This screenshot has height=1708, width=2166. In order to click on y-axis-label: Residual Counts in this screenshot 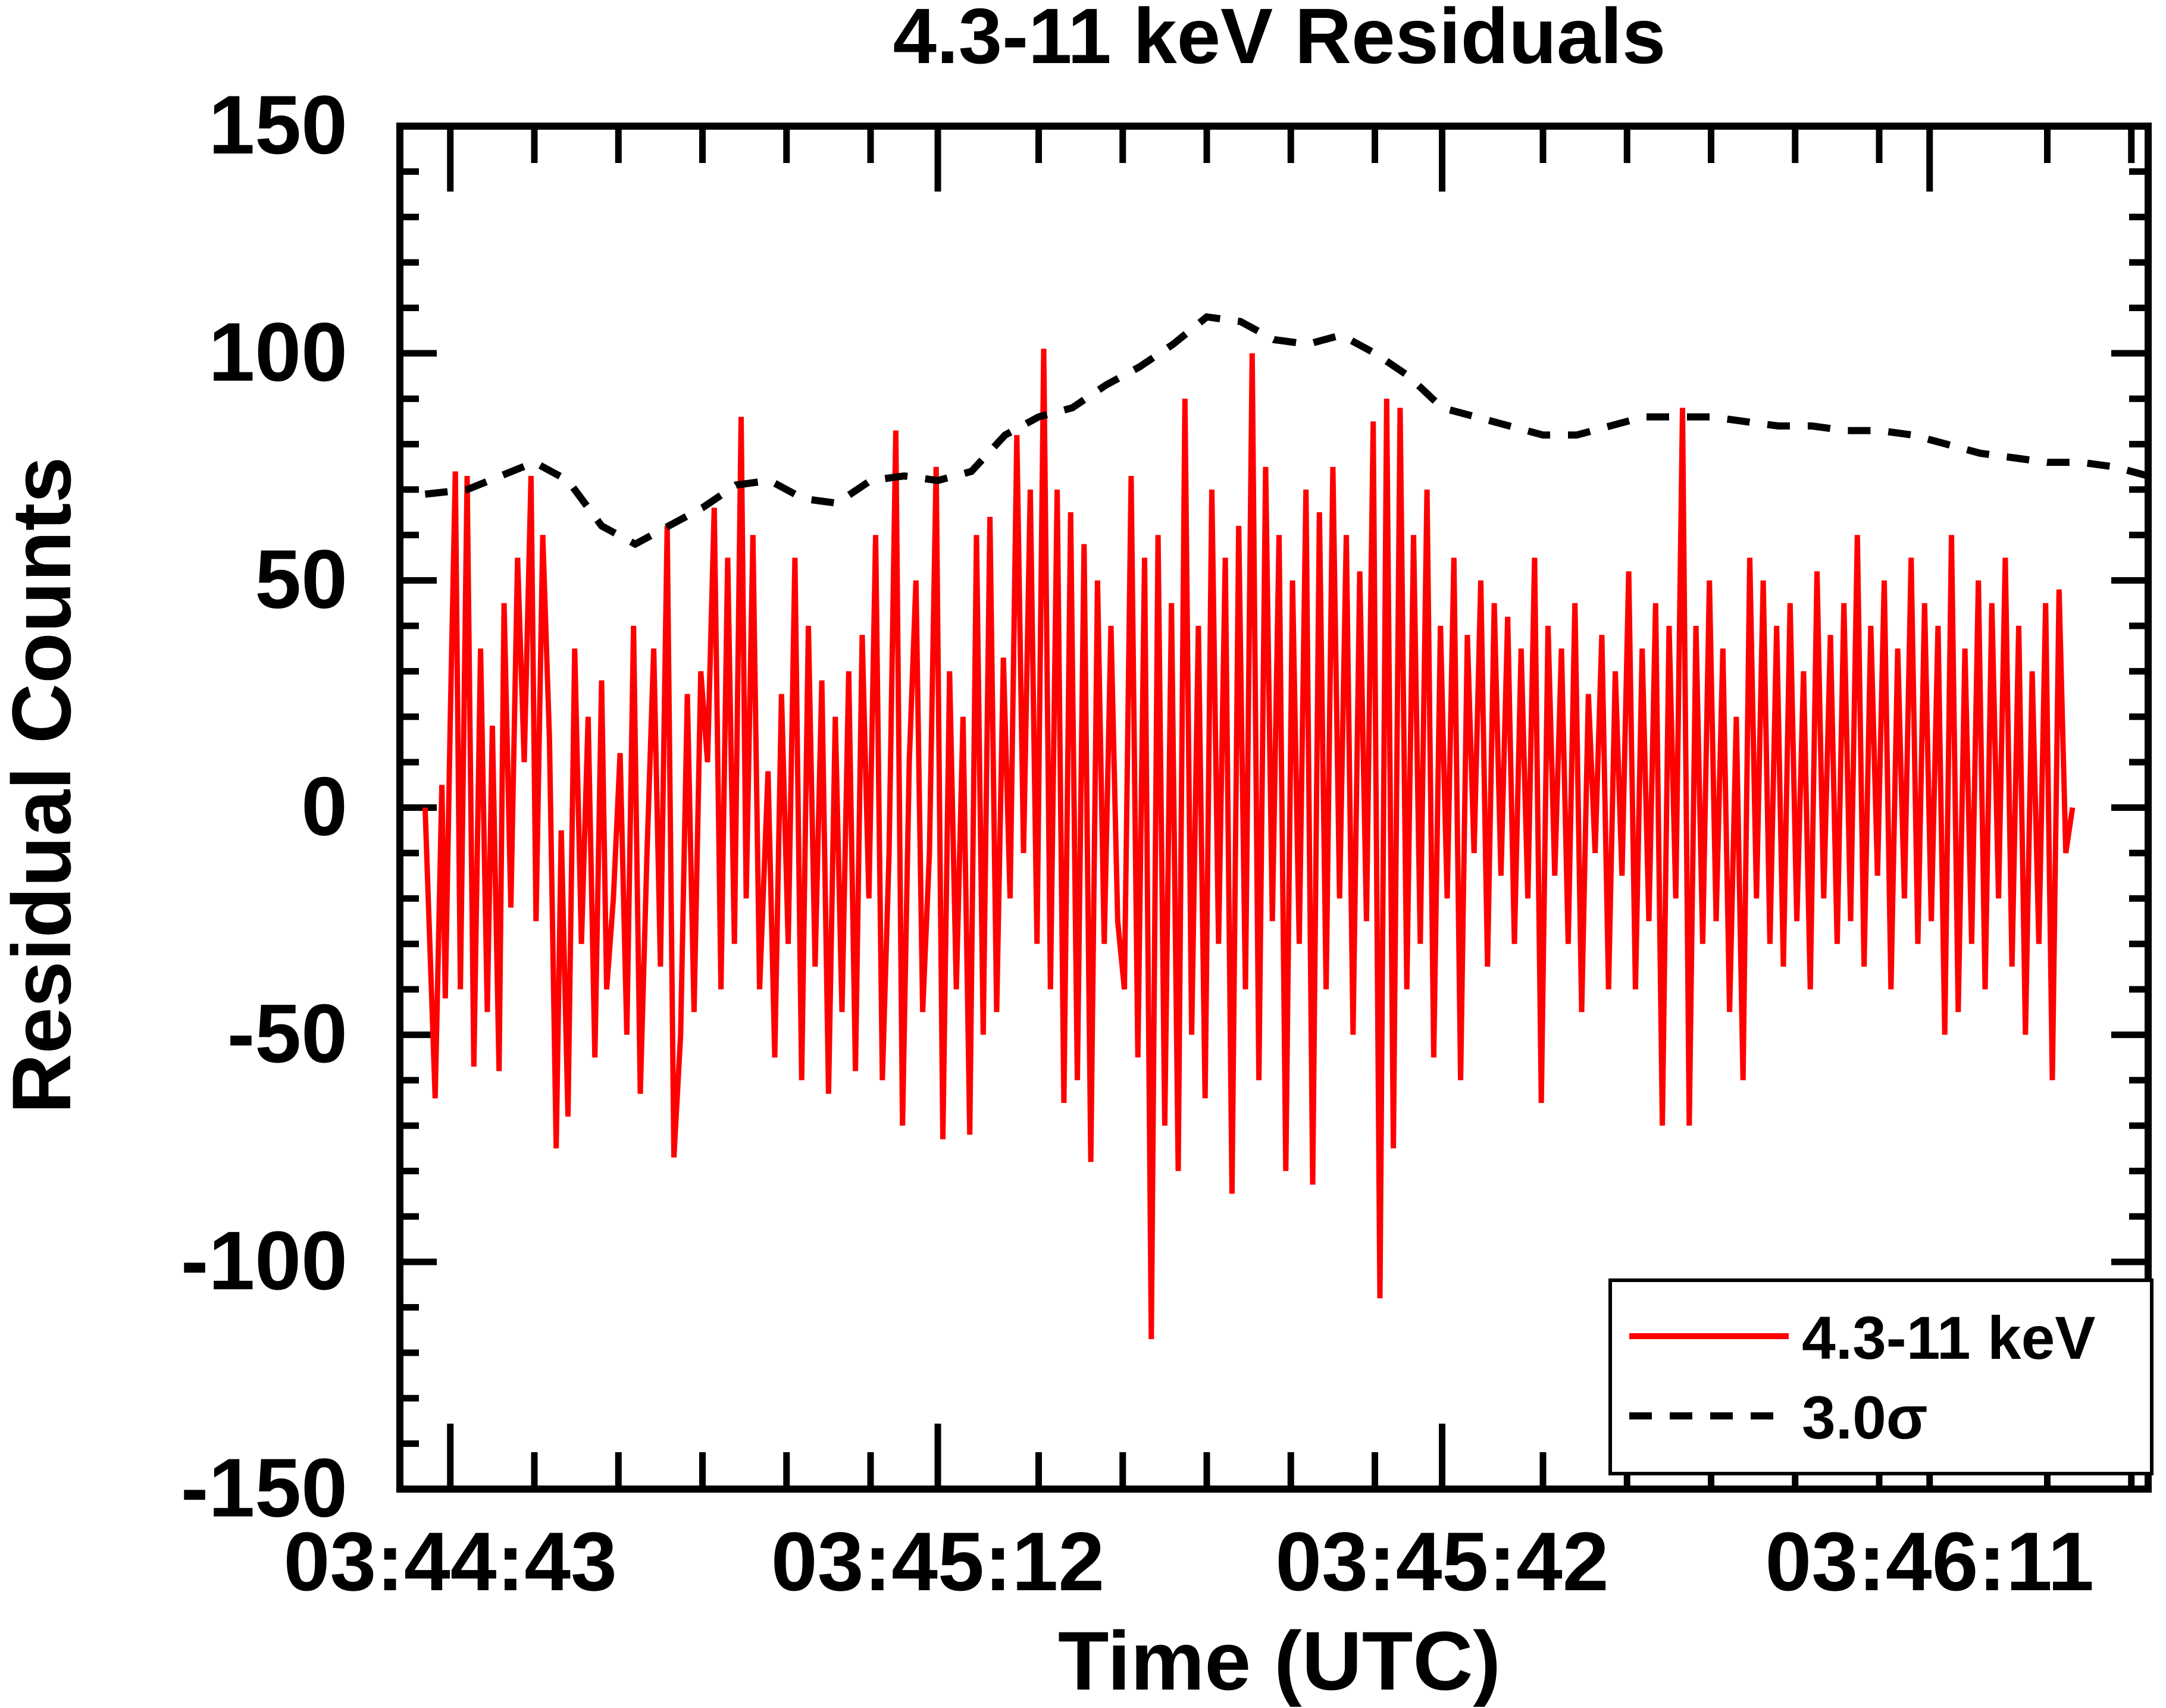, I will do `click(44, 785)`.